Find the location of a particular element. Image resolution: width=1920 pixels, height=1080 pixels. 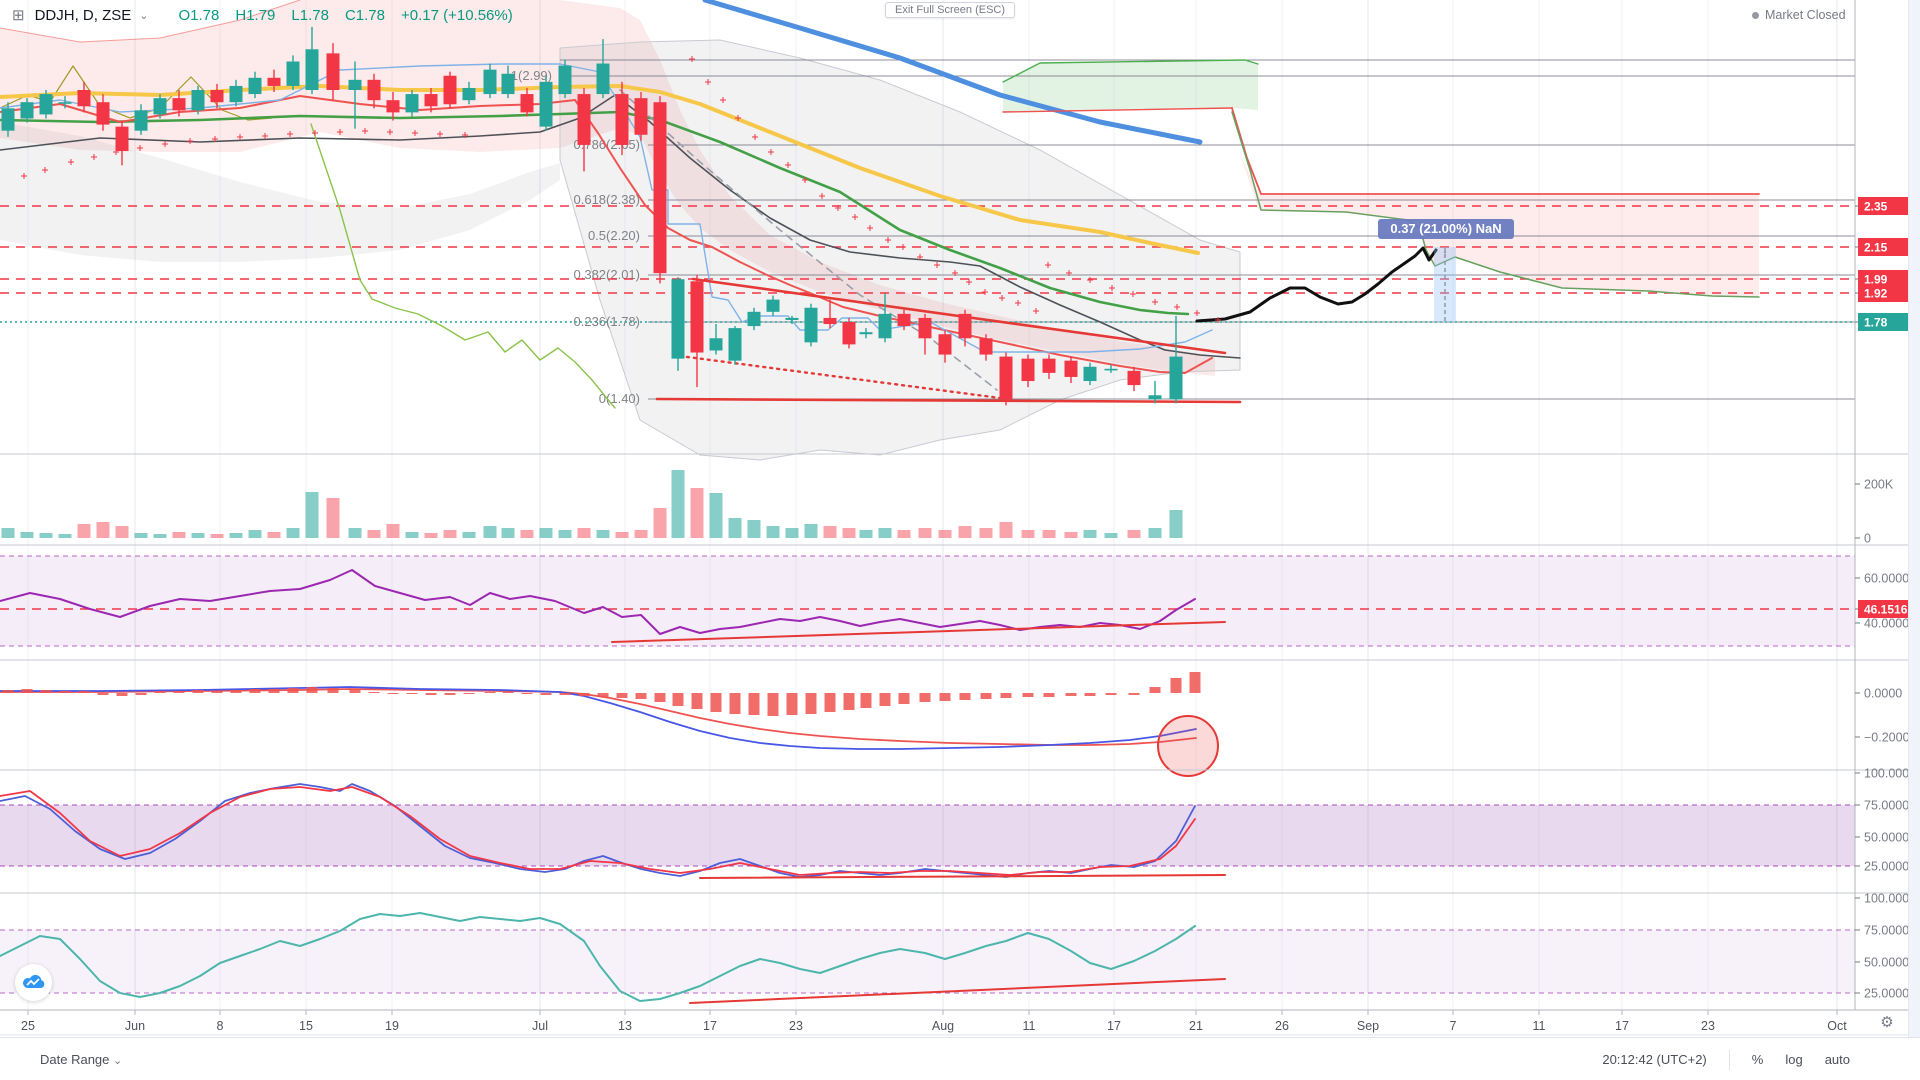

fib-level-label: 0.618(2.38) is located at coordinates (607, 199).